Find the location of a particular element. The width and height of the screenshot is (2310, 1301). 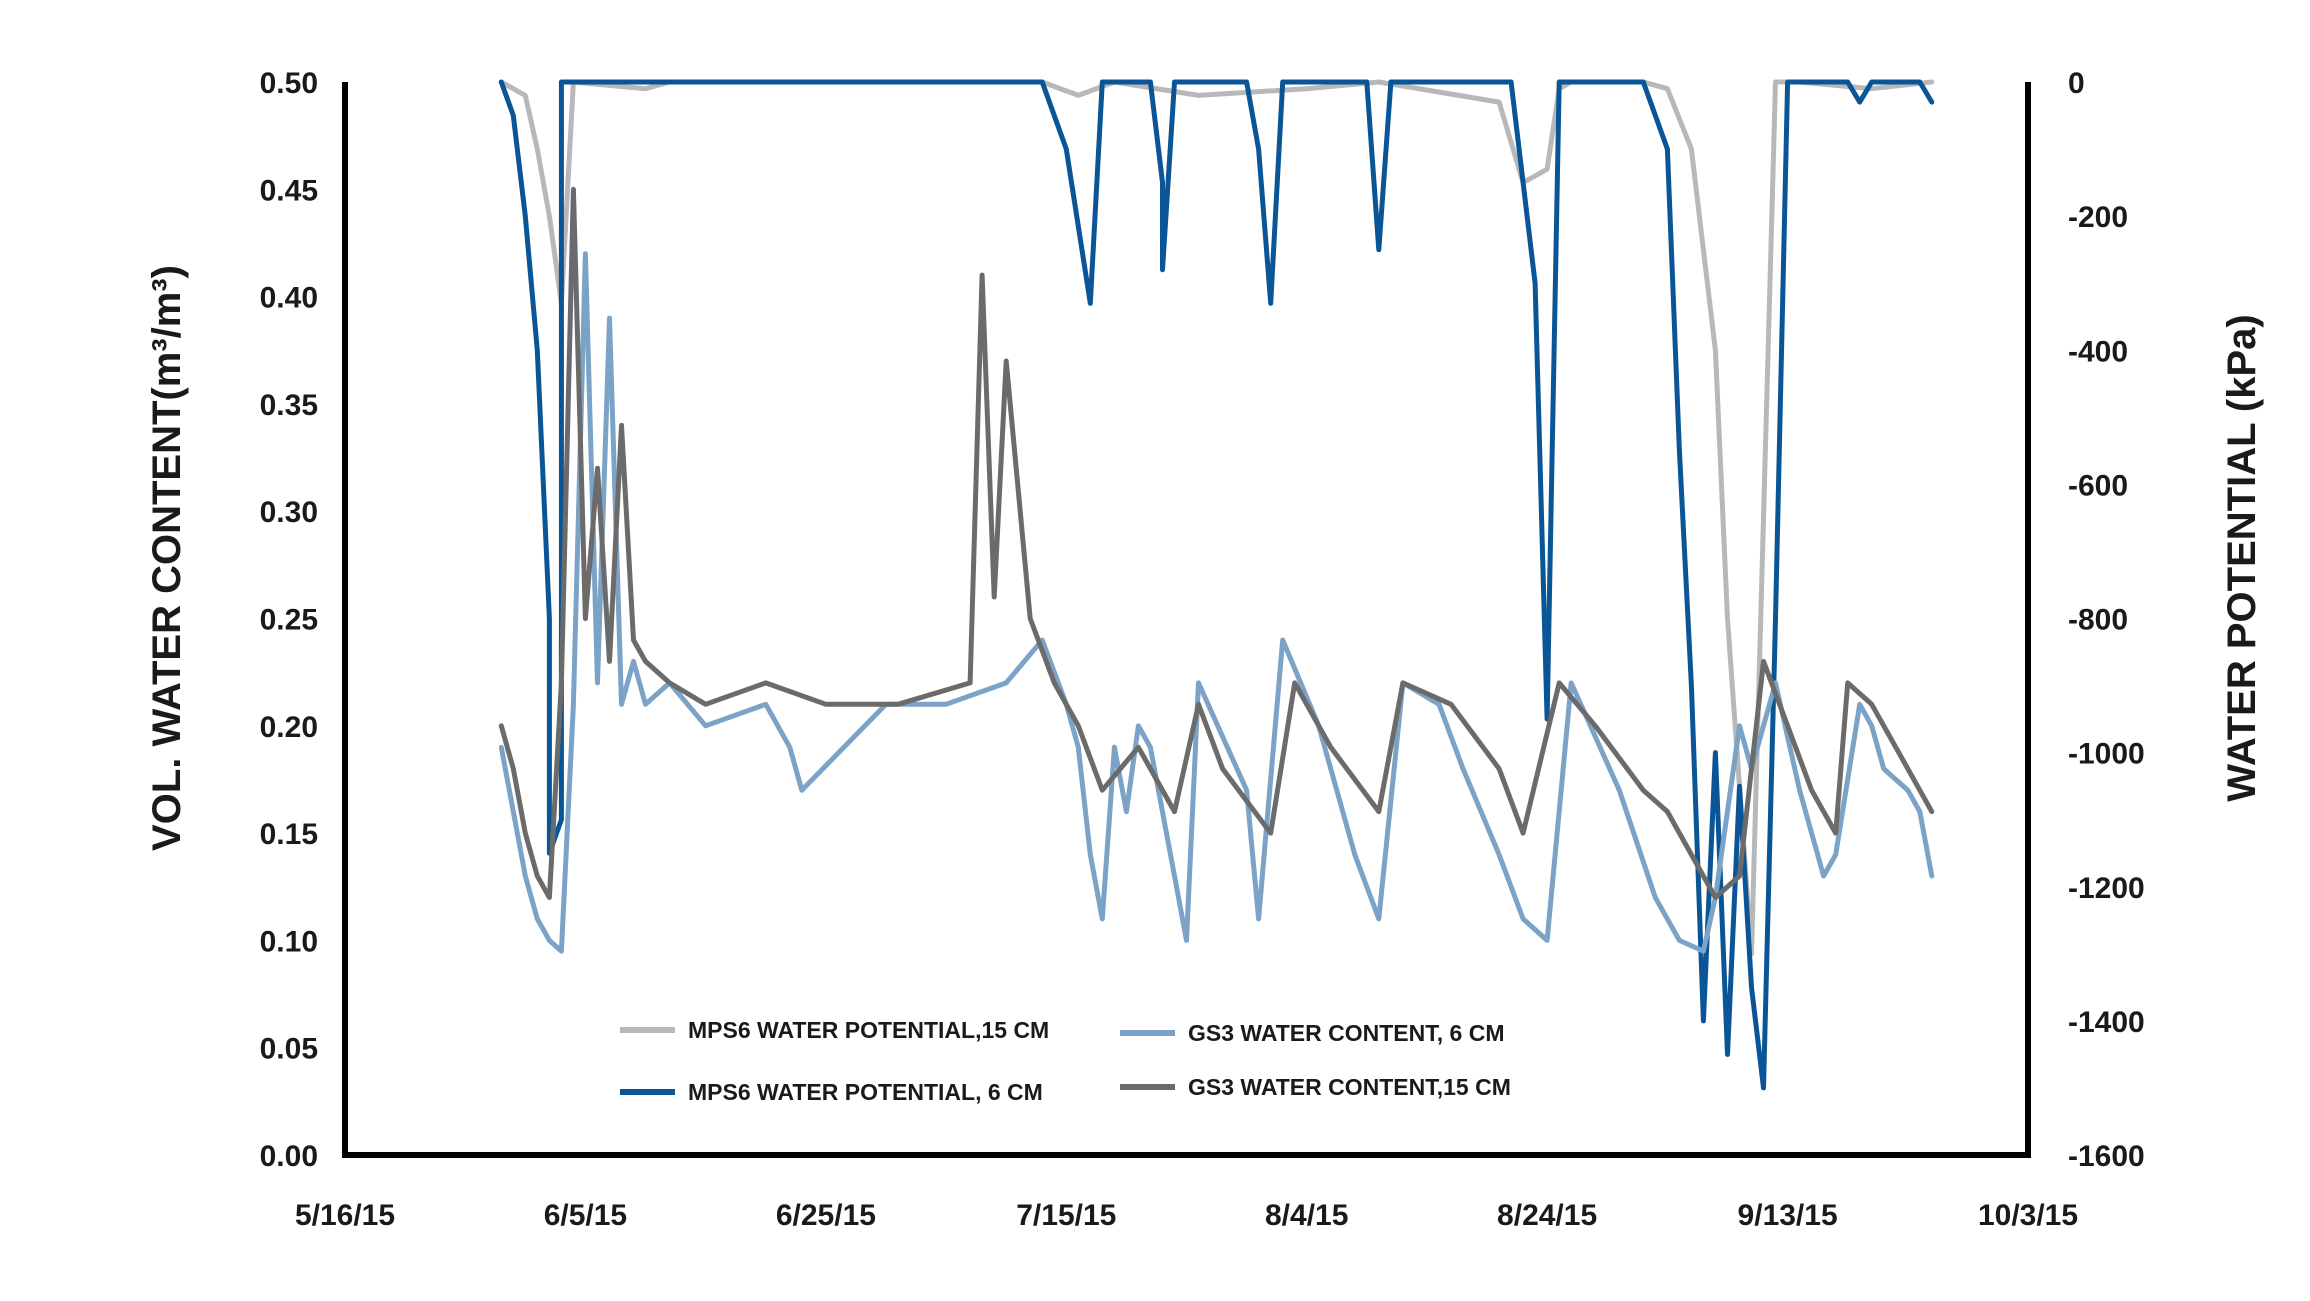

y-axis-title: VOL. WATER CONTENT(m³/m³) is located at coordinates (167, 558).